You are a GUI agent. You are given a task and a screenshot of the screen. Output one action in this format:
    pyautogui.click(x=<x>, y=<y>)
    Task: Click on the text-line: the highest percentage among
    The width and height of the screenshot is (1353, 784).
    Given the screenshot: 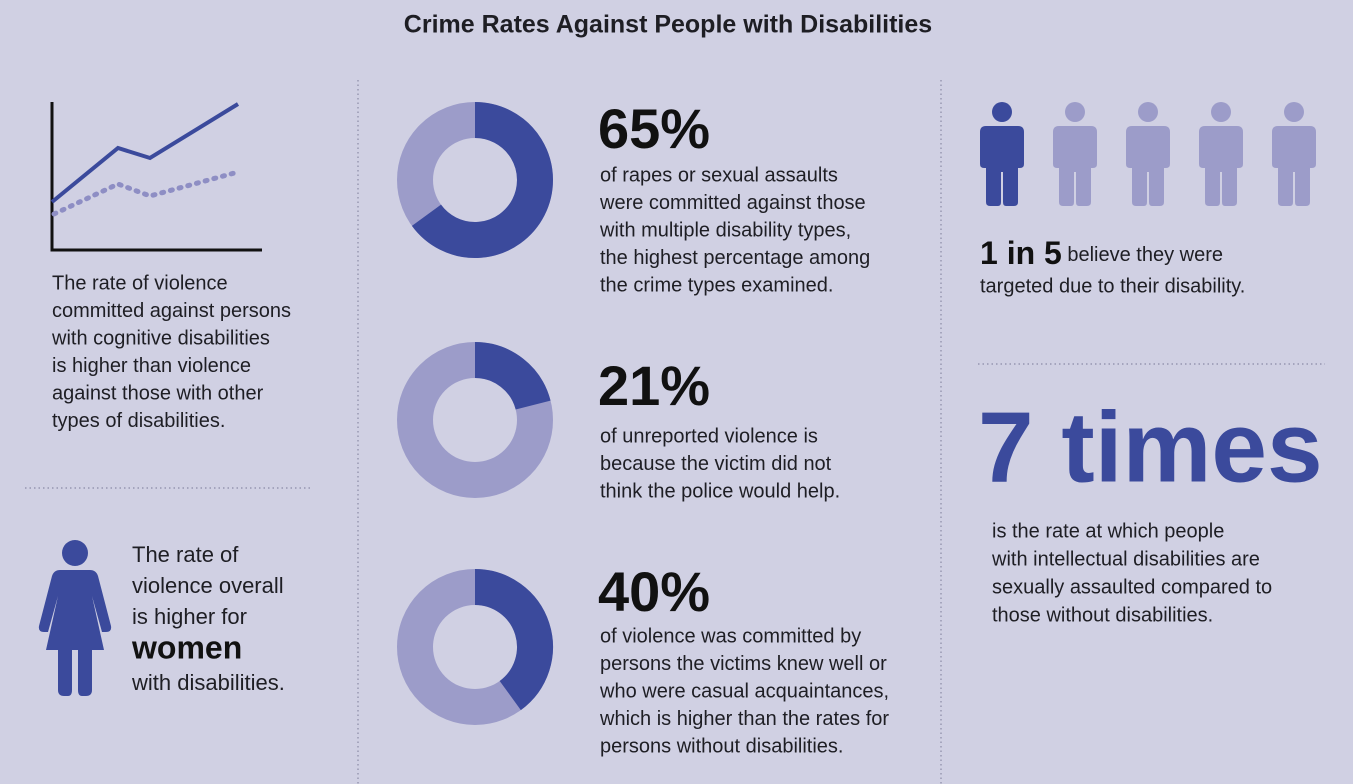 What is the action you would take?
    pyautogui.click(x=735, y=258)
    